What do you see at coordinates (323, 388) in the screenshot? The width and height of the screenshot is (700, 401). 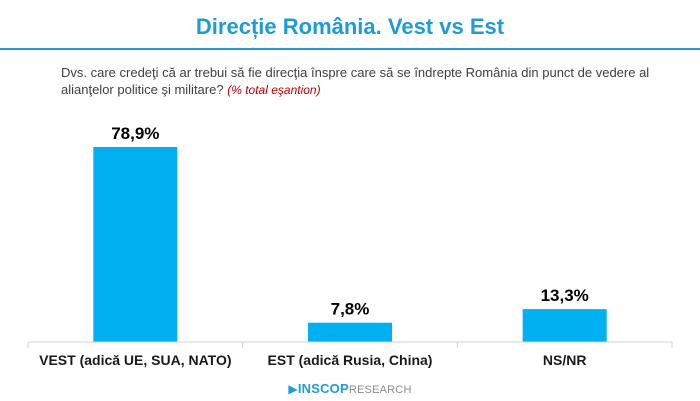 I see `logo-brand: INSCOP` at bounding box center [323, 388].